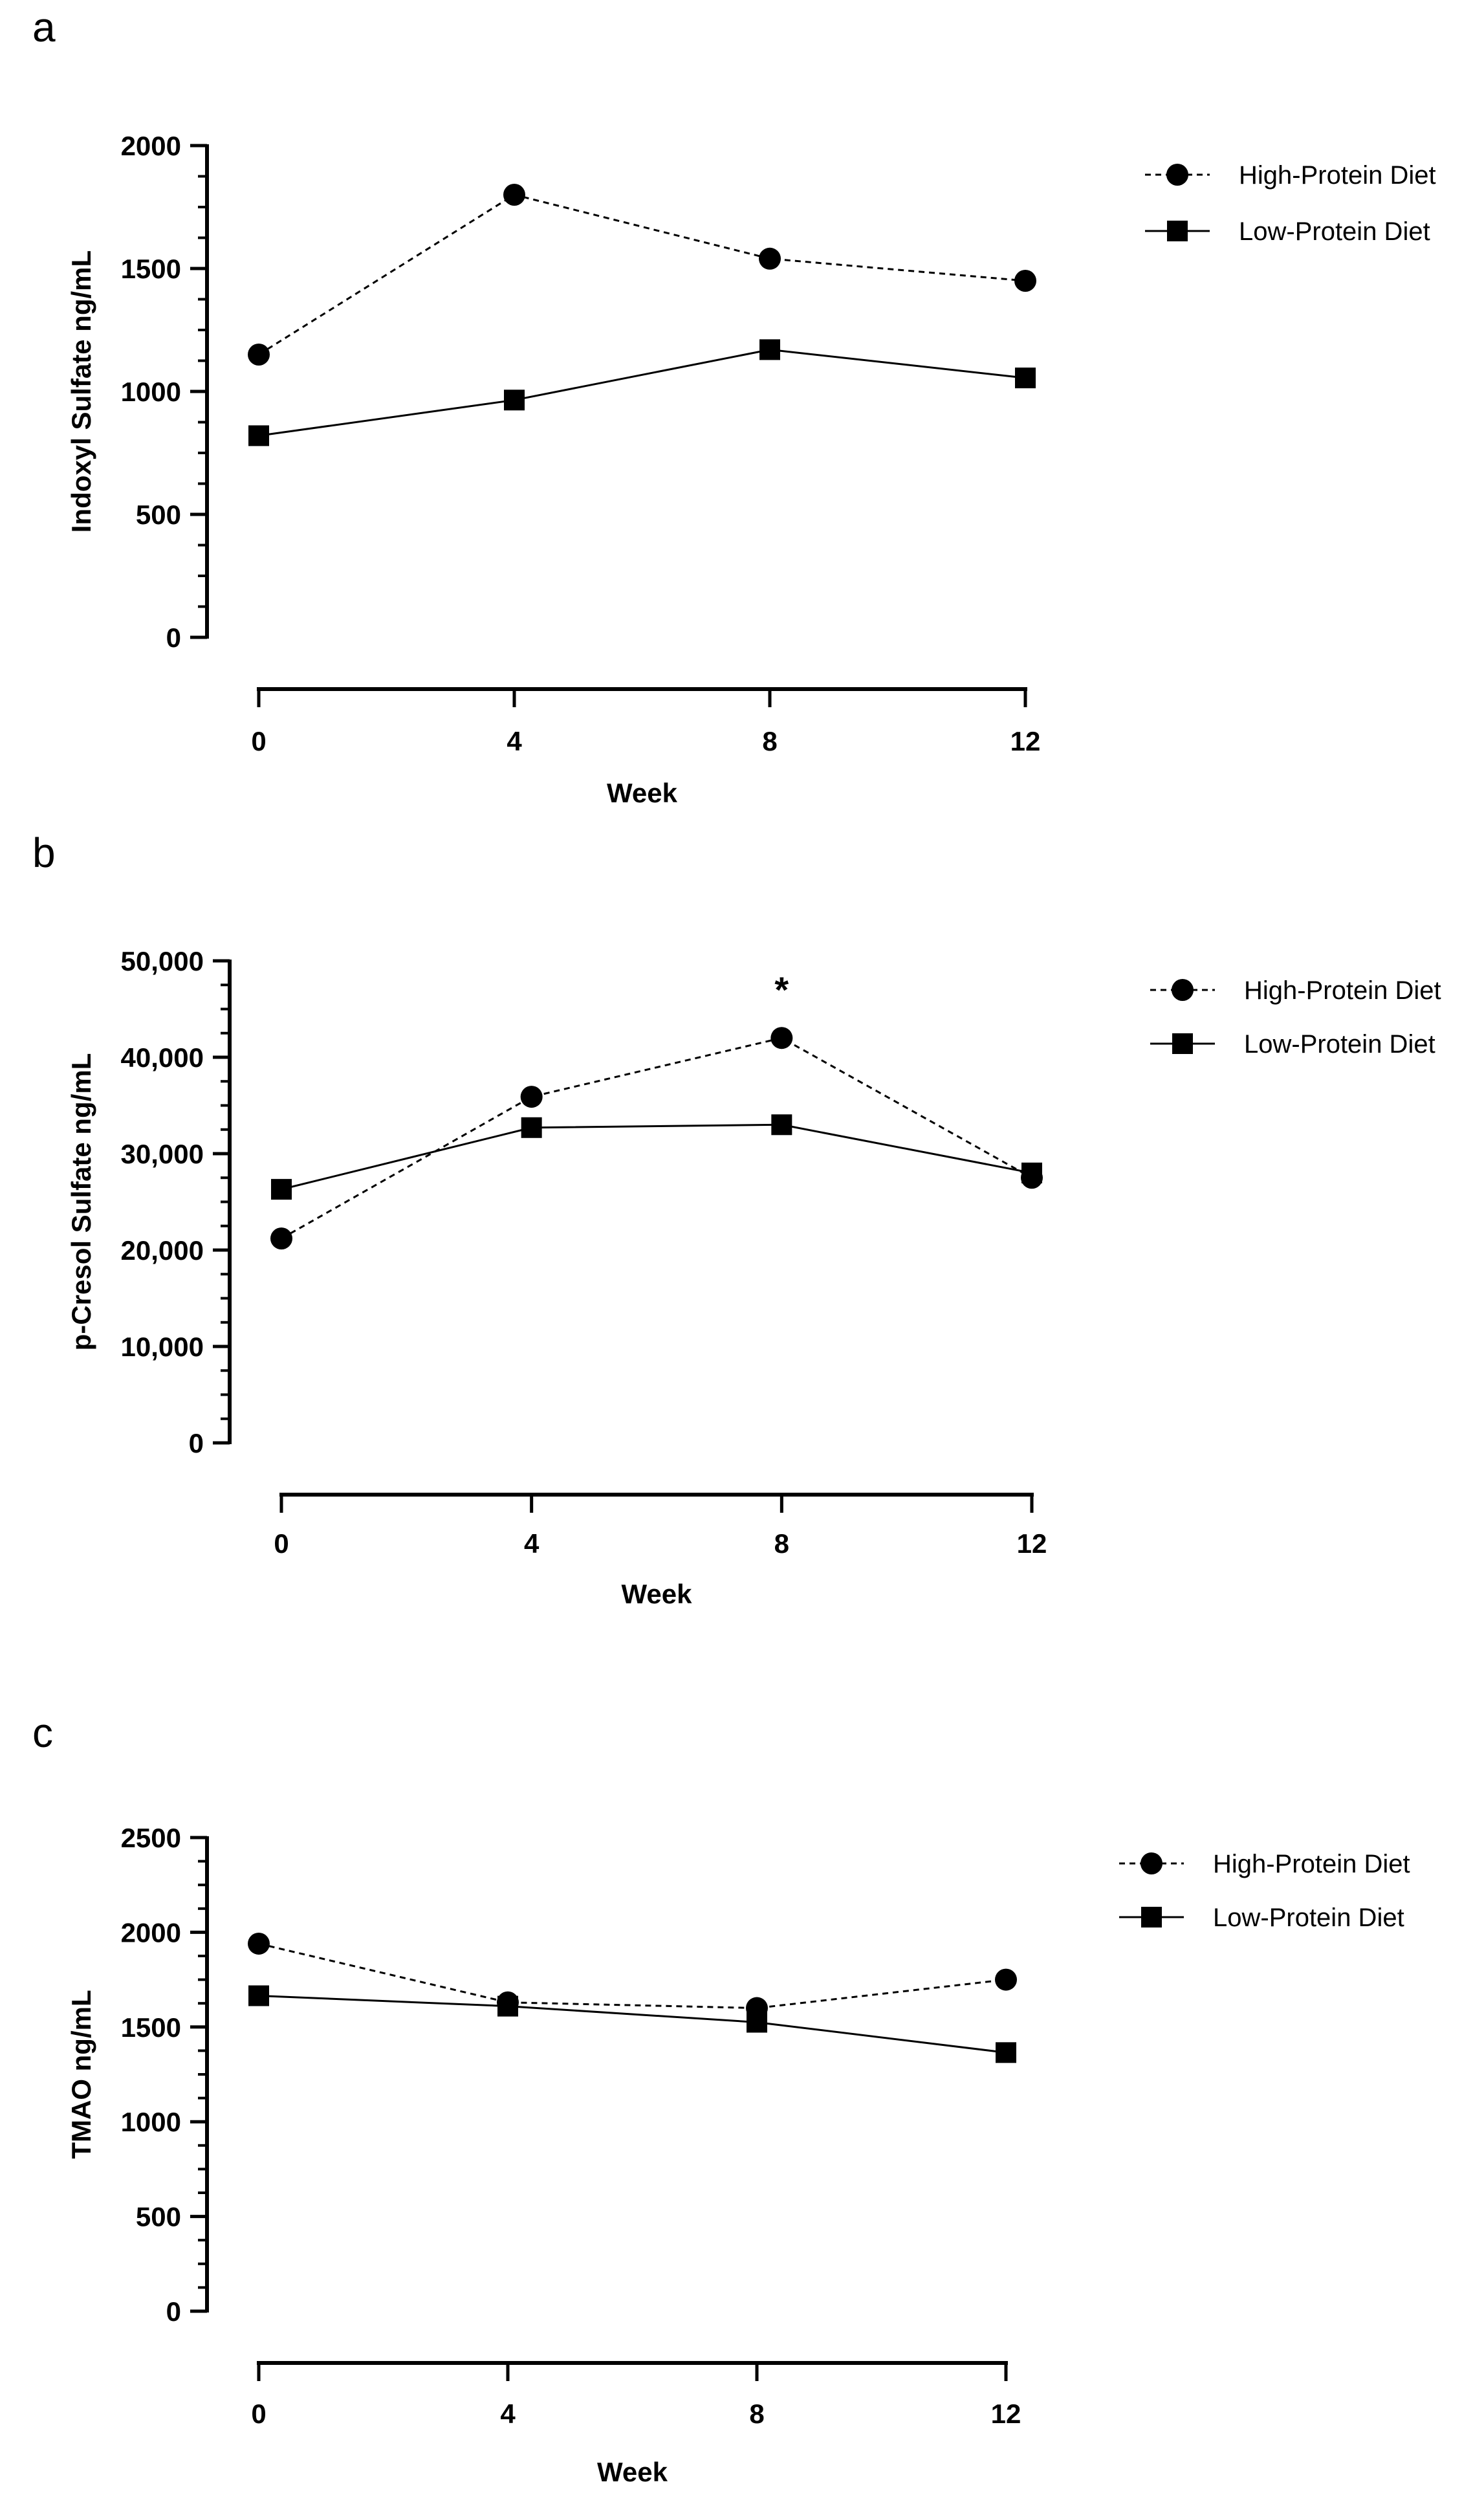 Image resolution: width=1484 pixels, height=2504 pixels. I want to click on y-axis-title: p-Cresol Sulfate ng/mL, so click(81, 1202).